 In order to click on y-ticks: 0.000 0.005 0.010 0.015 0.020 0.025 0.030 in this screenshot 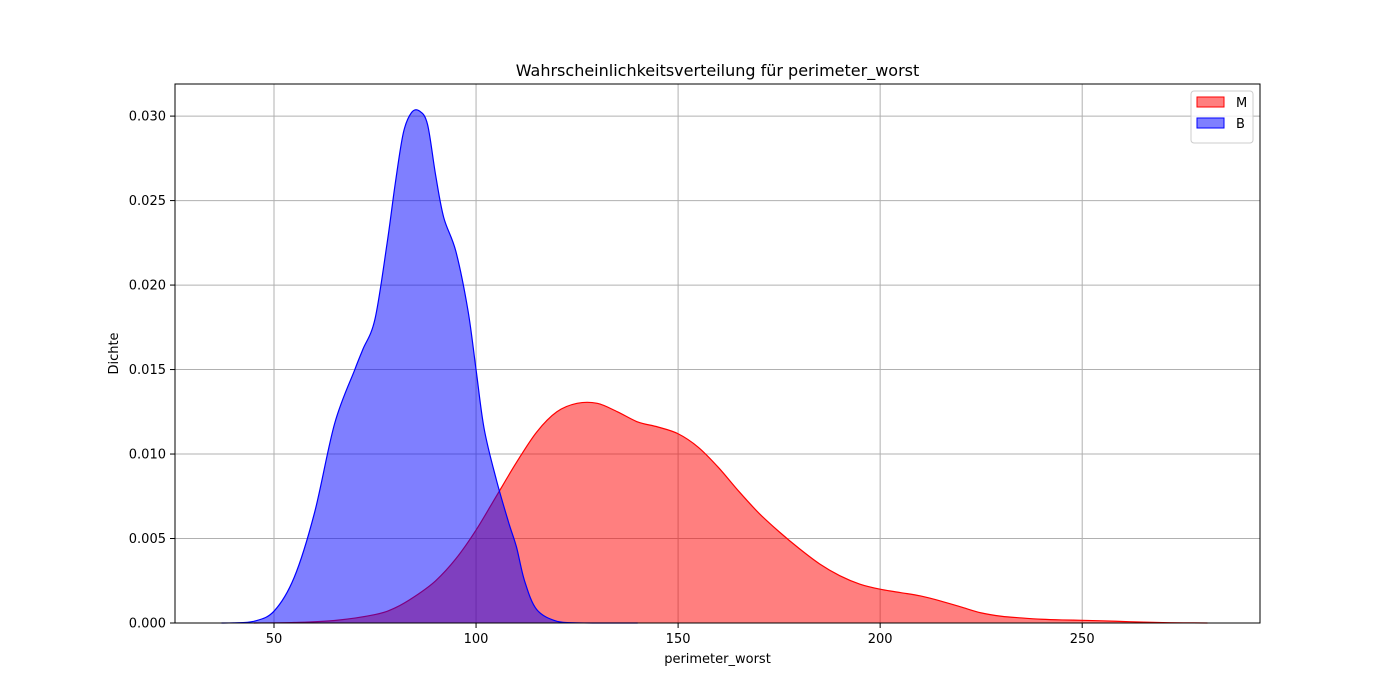, I will do `click(152, 371)`.